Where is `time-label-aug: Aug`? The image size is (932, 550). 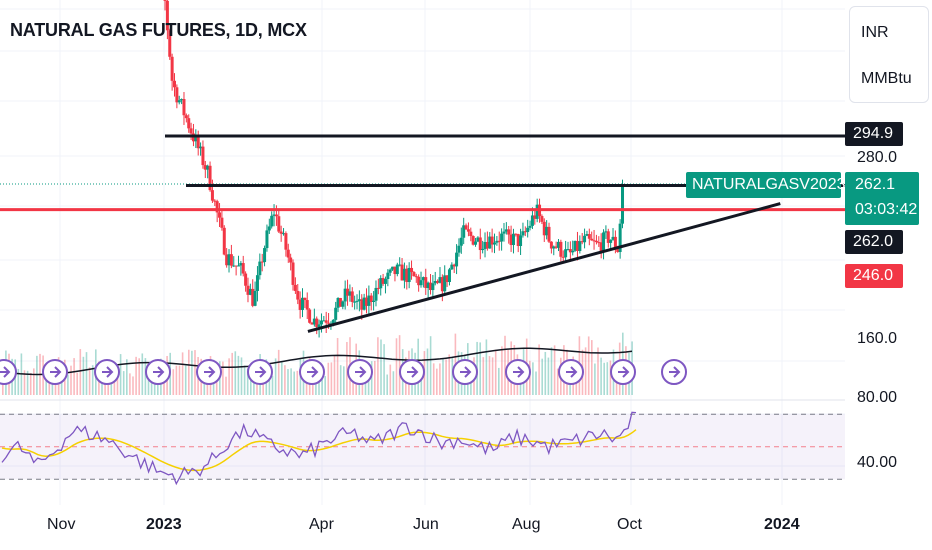
time-label-aug: Aug is located at coordinates (526, 524).